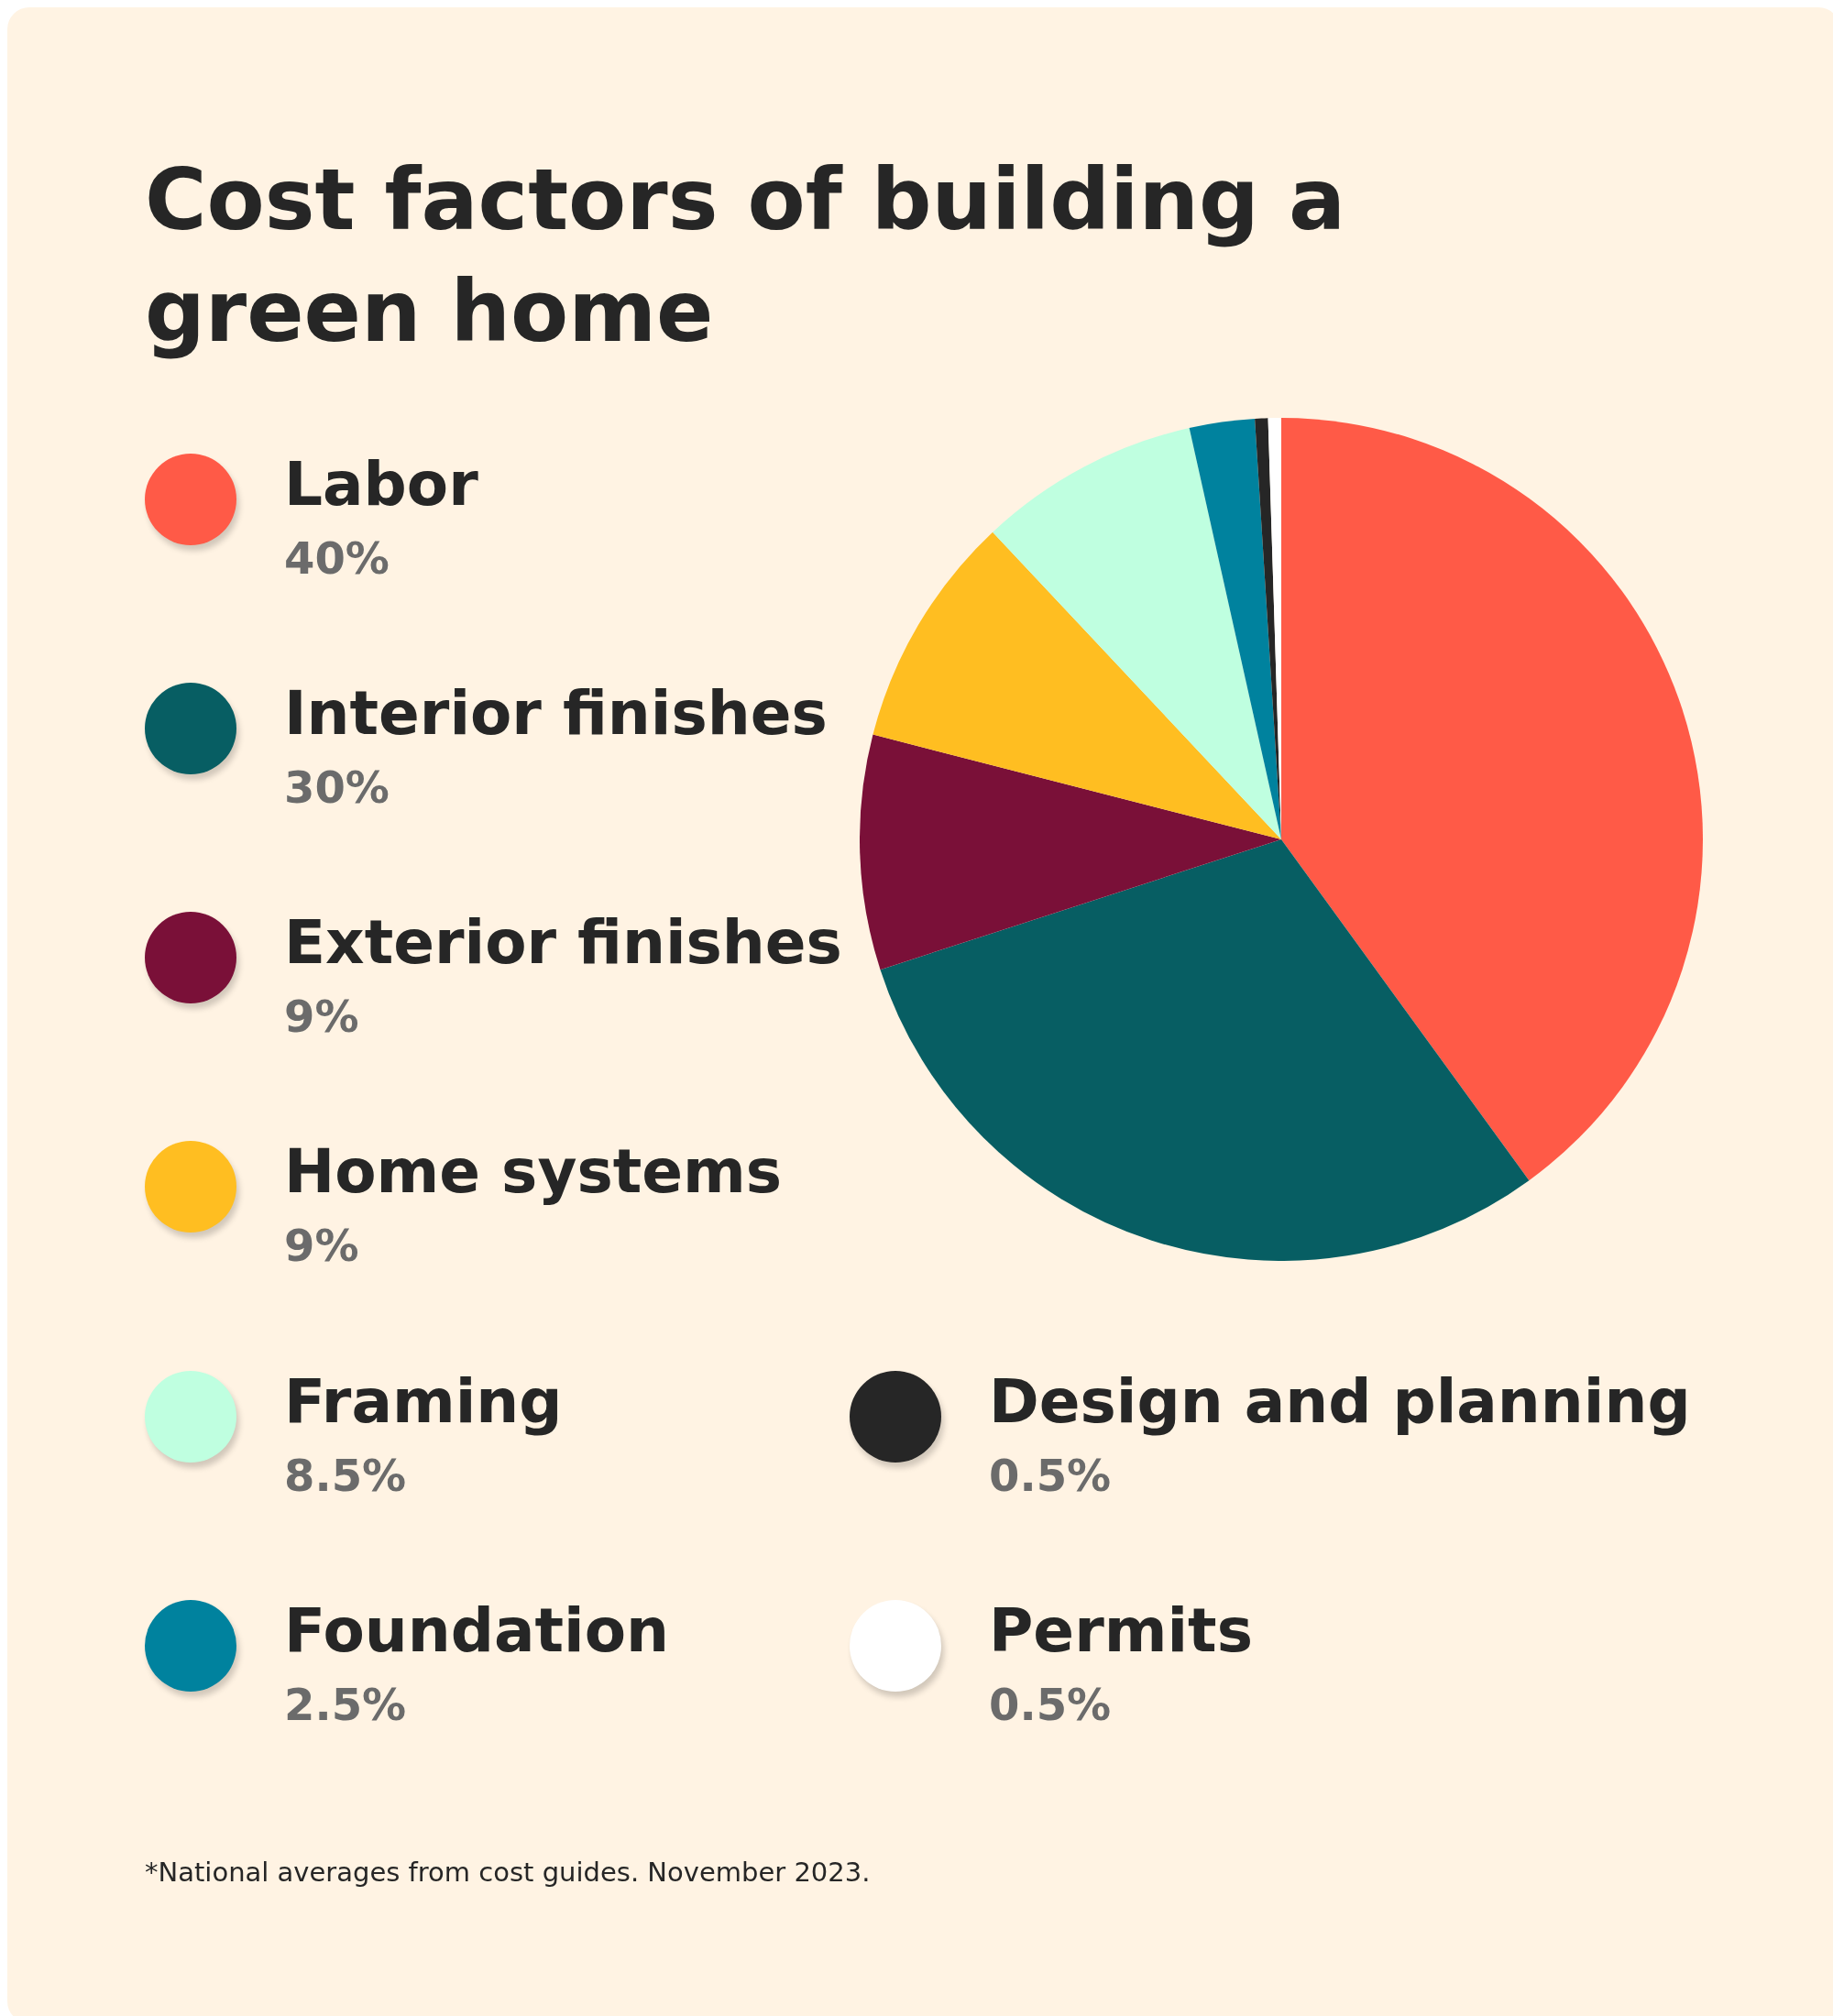 This screenshot has height=2016, width=1833. I want to click on text: *National averages from cost guides. November 2023., so click(508, 1872).